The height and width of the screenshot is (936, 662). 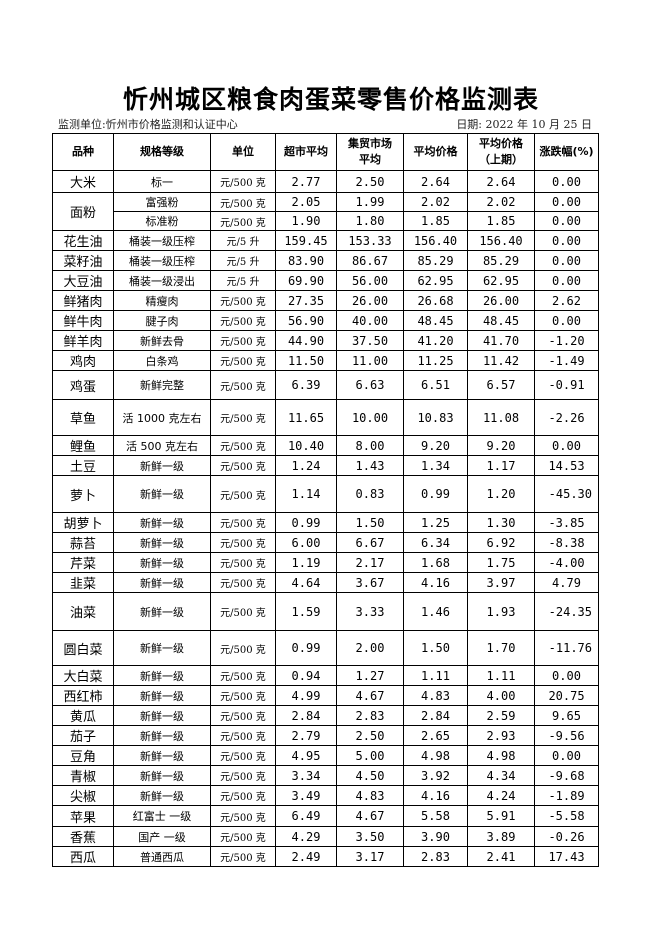 What do you see at coordinates (566, 695) in the screenshot?
I see `change-pct: 20.75` at bounding box center [566, 695].